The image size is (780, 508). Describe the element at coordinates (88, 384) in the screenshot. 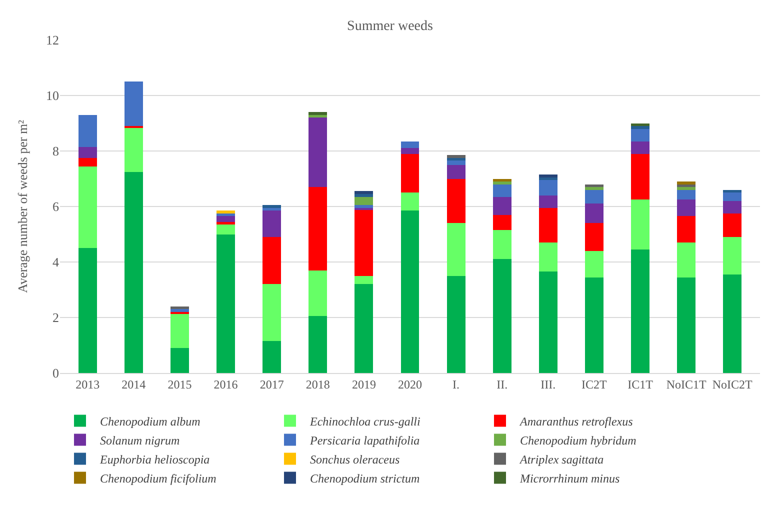

I see `x-tick-label: 2013` at that location.